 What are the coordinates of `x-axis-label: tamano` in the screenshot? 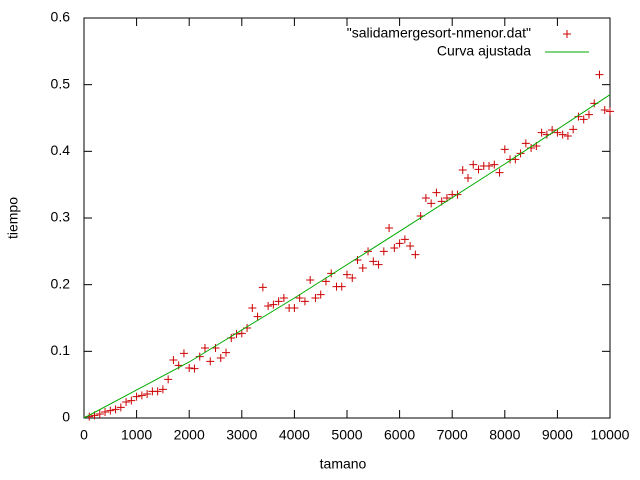 It's located at (343, 464).